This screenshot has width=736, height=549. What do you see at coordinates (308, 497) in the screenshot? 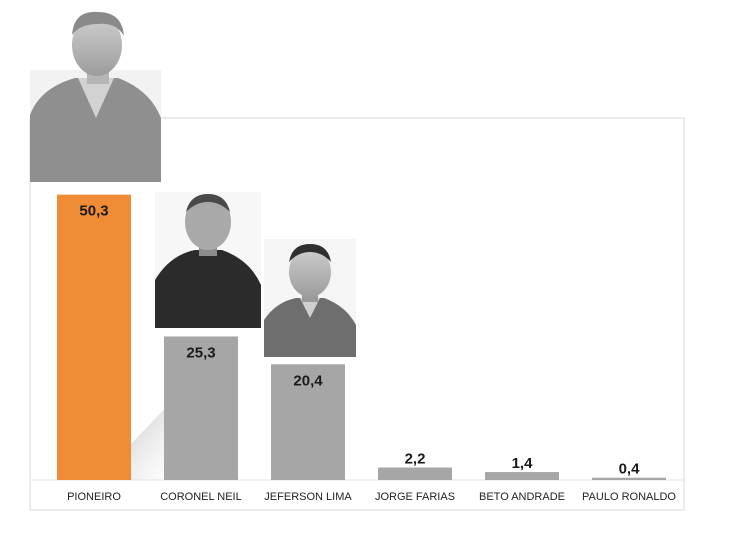
I see `category-label: JEFERSON LIMA` at bounding box center [308, 497].